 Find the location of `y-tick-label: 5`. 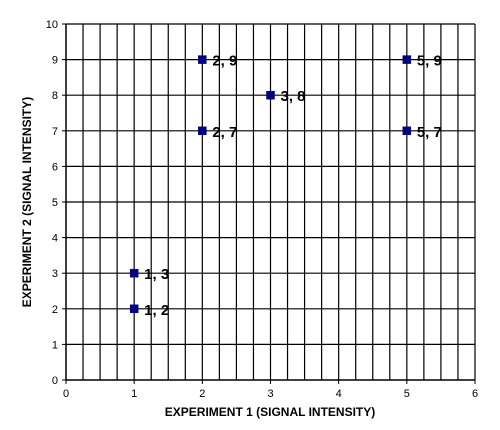

y-tick-label: 5 is located at coordinates (55, 203).